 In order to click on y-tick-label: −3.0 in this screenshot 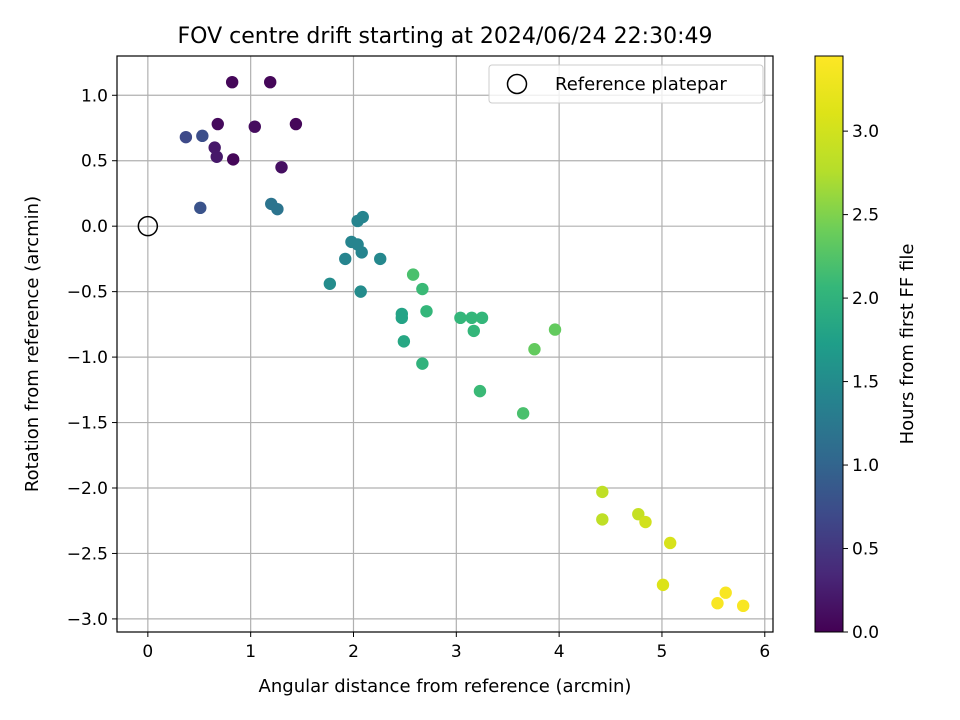, I will do `click(87, 620)`.